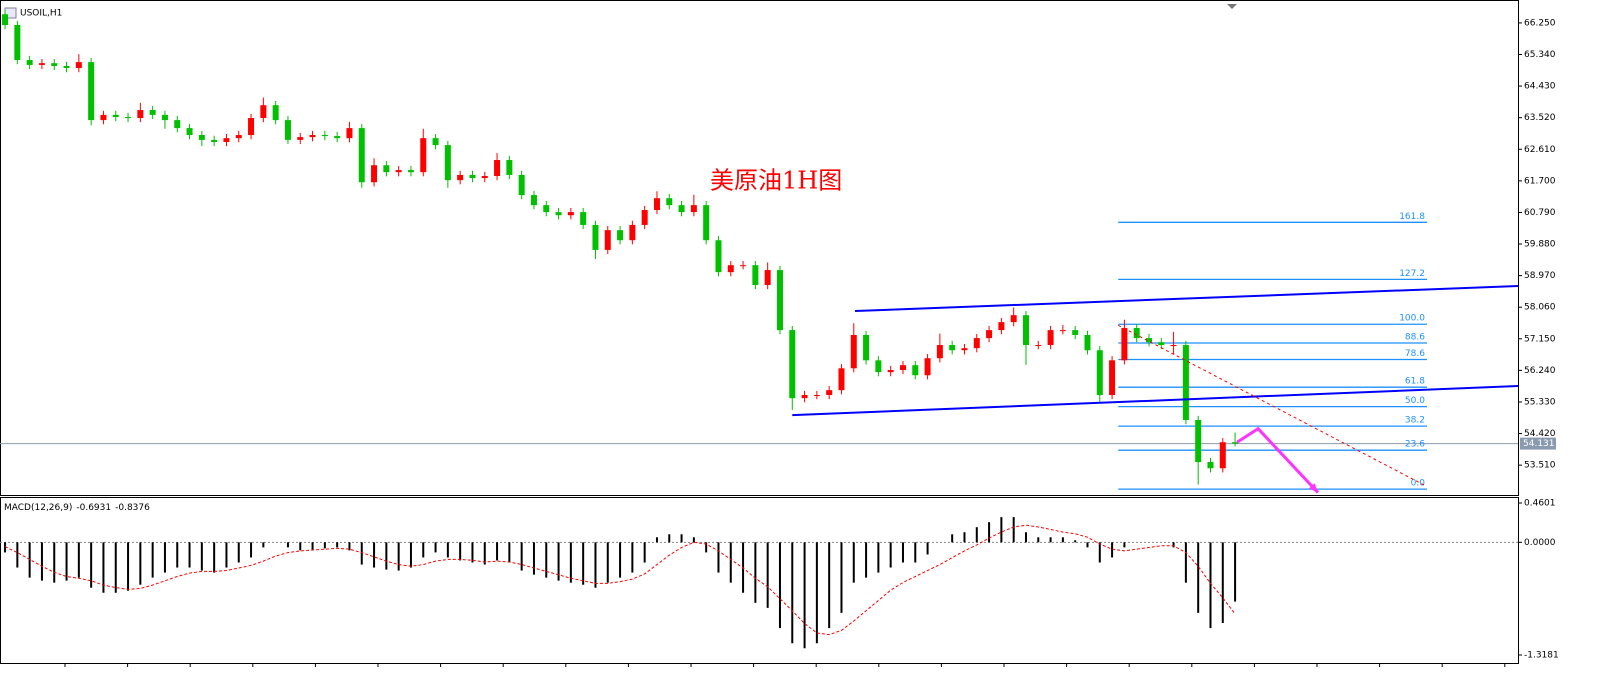 This screenshot has width=1601, height=679. I want to click on symbol-label: USOIL,H1, so click(41, 14).